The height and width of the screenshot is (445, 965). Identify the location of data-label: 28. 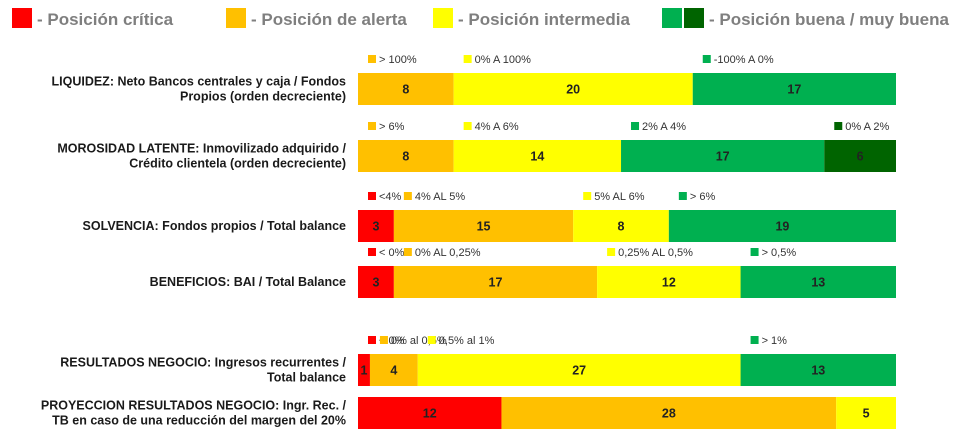
(669, 414).